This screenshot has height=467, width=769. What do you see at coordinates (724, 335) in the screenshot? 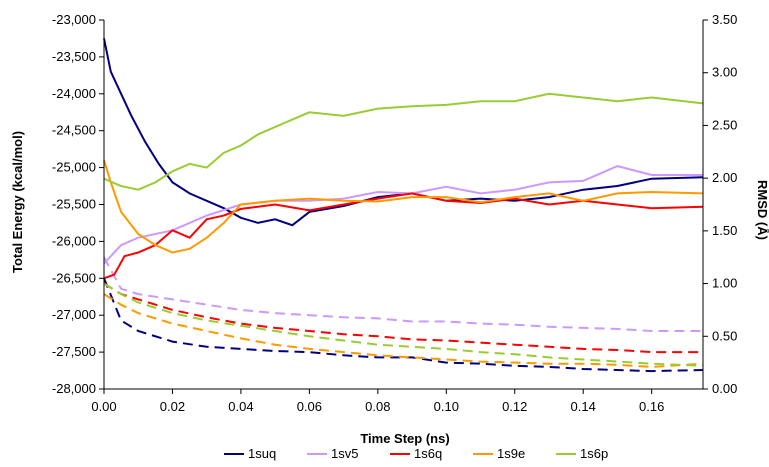
I see `y-right-tick-label: 0.50` at bounding box center [724, 335].